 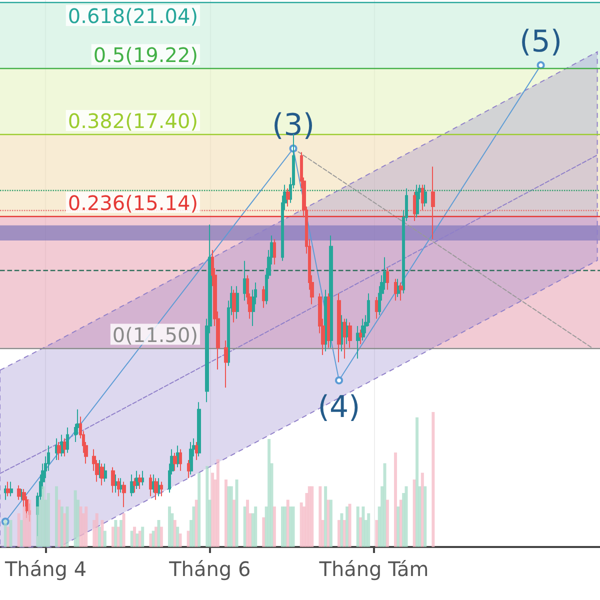 What do you see at coordinates (133, 121) in the screenshot?
I see `ref-line-label: 0.382(17.40)` at bounding box center [133, 121].